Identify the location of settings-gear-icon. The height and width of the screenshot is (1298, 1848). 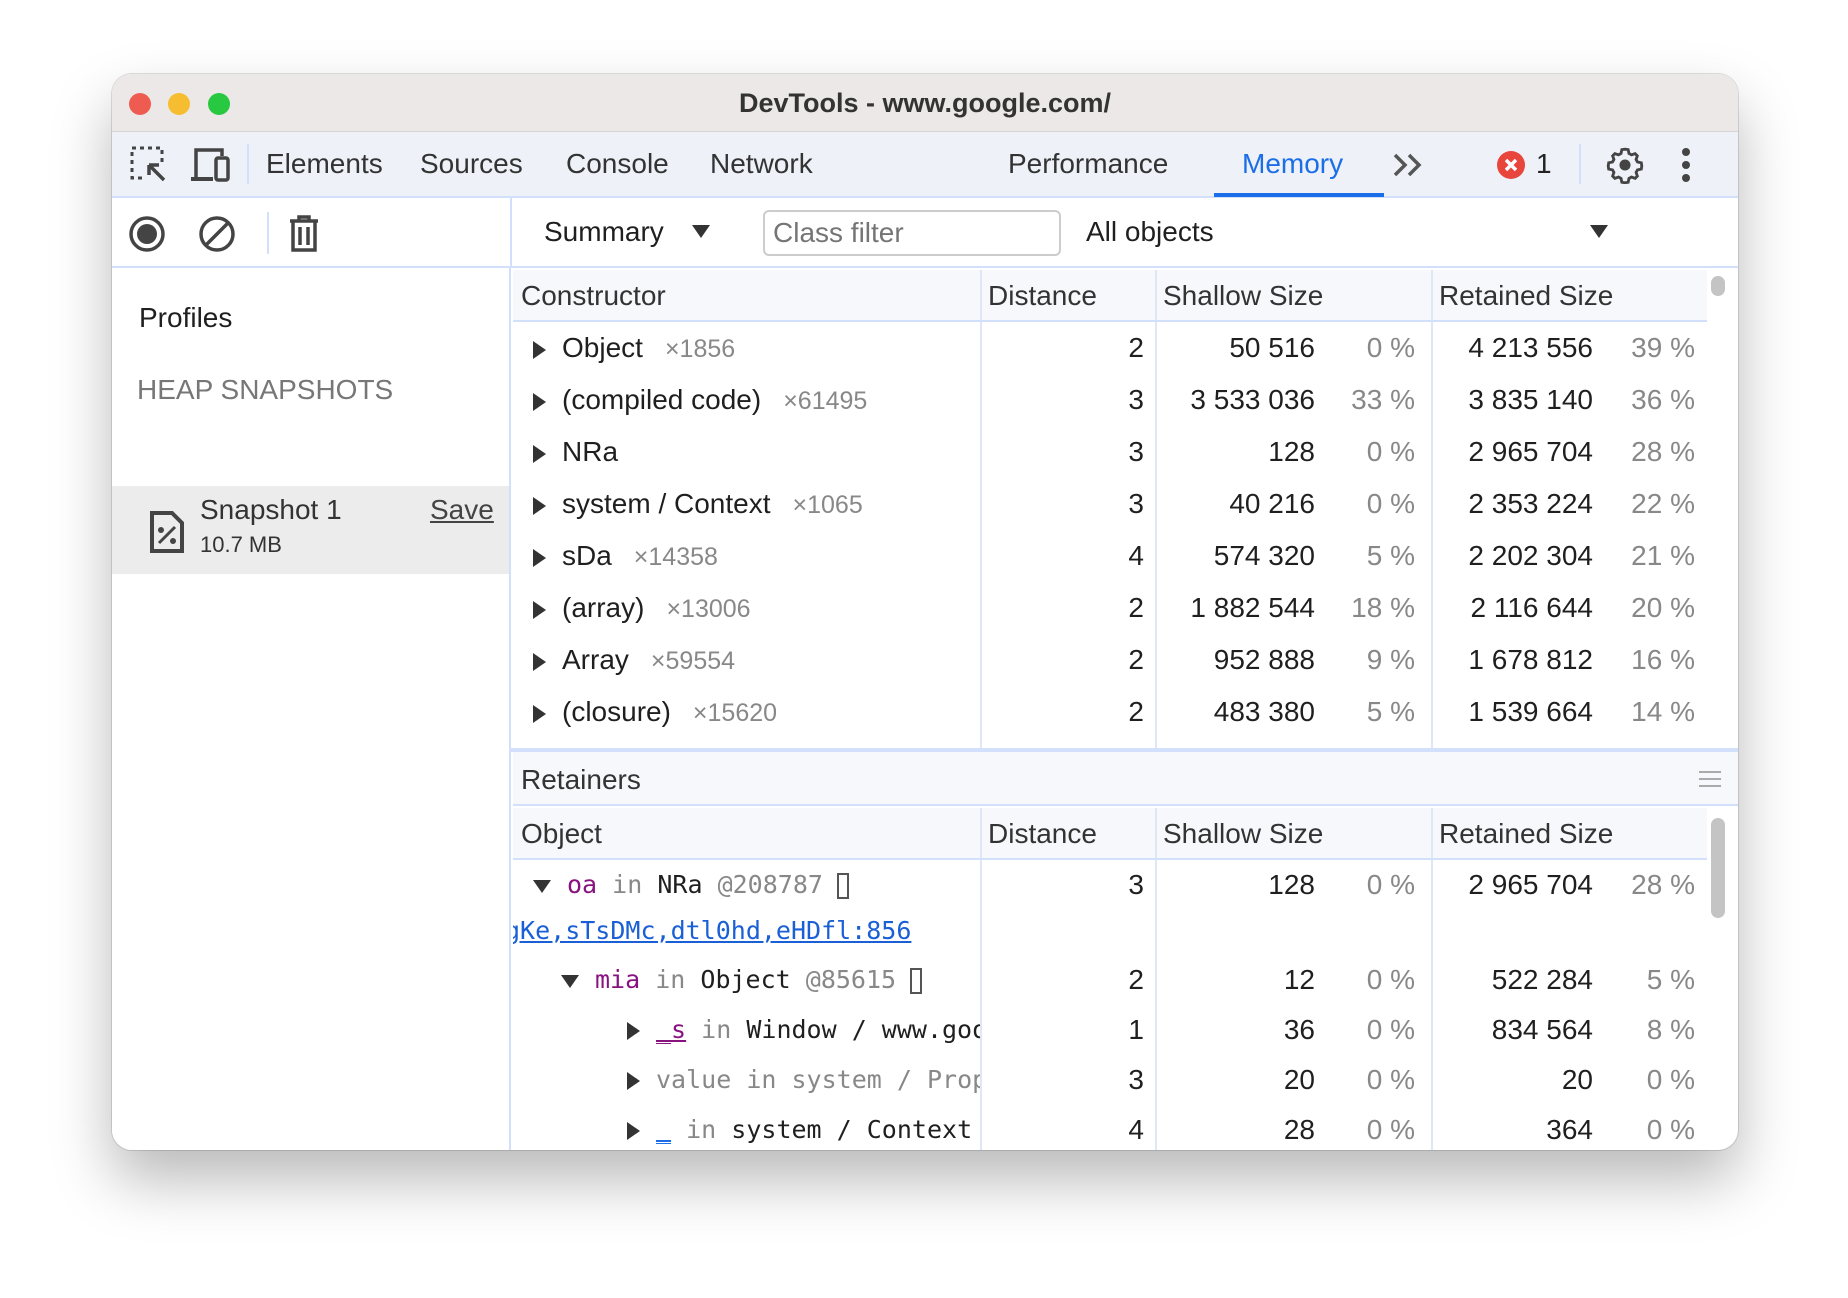
(1625, 165).